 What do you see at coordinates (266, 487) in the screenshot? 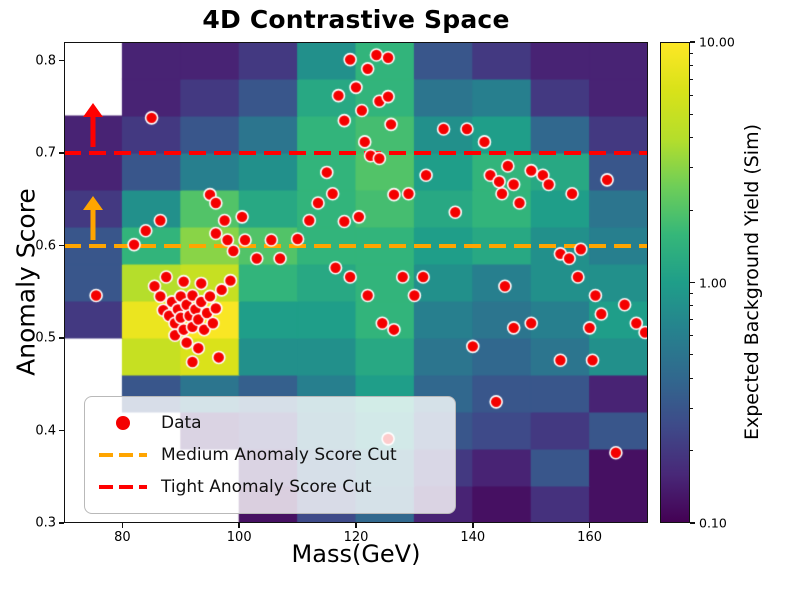
I see `legend-label-tight-cut: Tight Anomaly Score Cut` at bounding box center [266, 487].